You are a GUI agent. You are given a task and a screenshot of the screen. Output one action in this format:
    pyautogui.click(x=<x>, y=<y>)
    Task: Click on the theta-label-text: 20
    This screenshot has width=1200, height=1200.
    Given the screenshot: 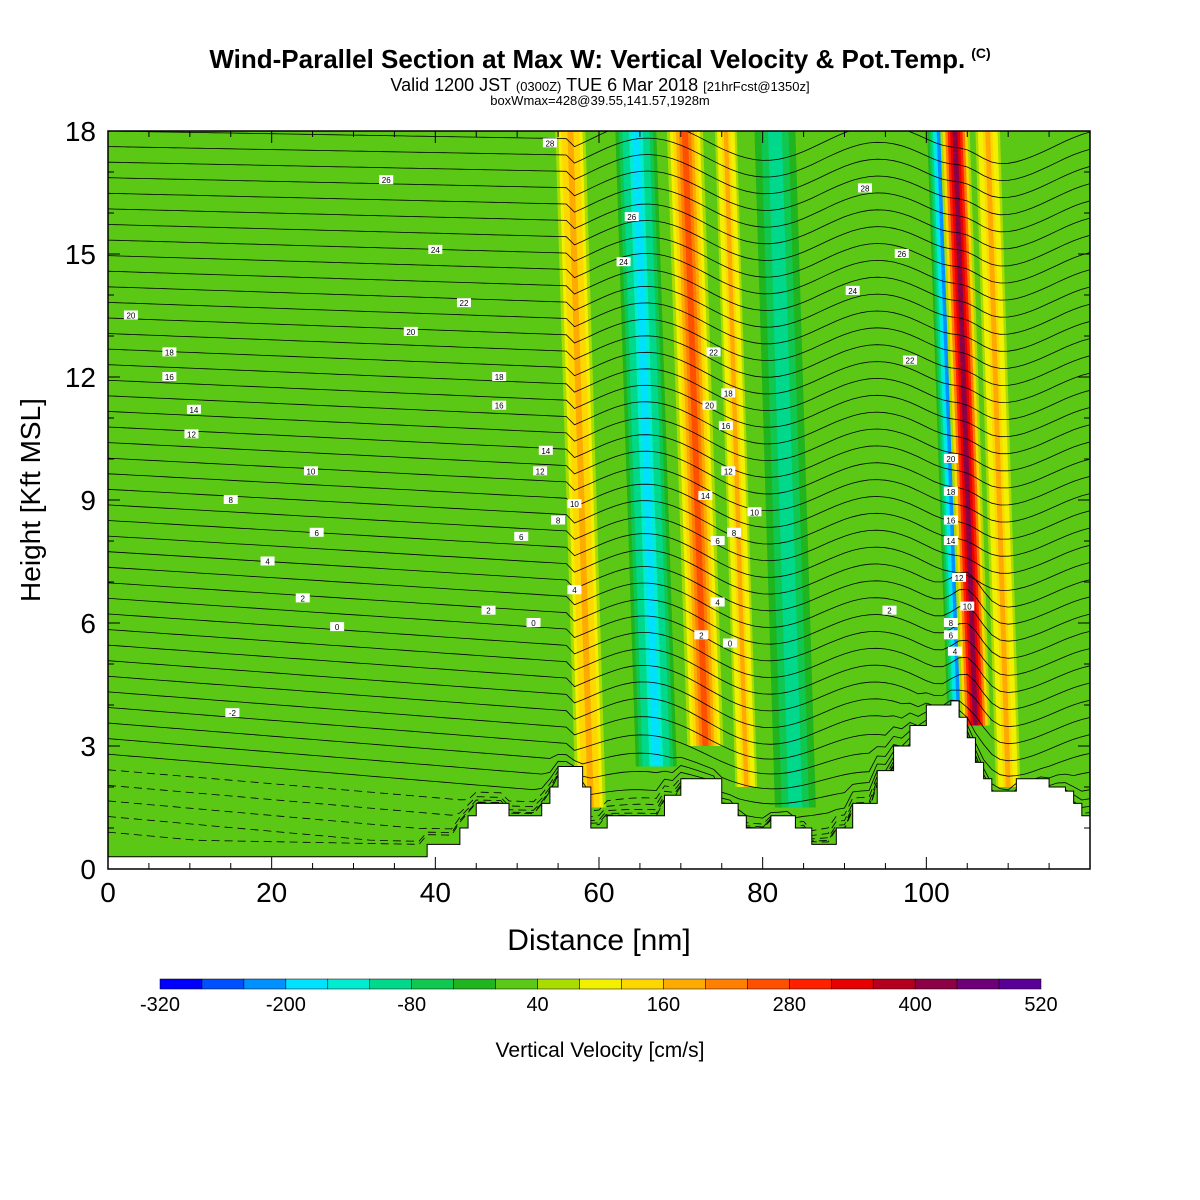 What is the action you would take?
    pyautogui.click(x=950, y=459)
    